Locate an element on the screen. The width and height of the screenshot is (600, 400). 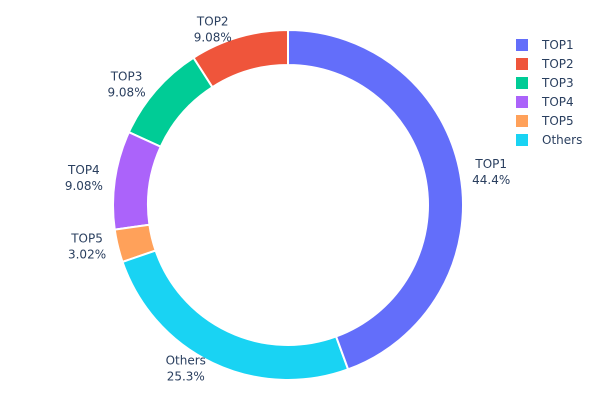
legend-item-top3: TOP3 is located at coordinates (545, 83).